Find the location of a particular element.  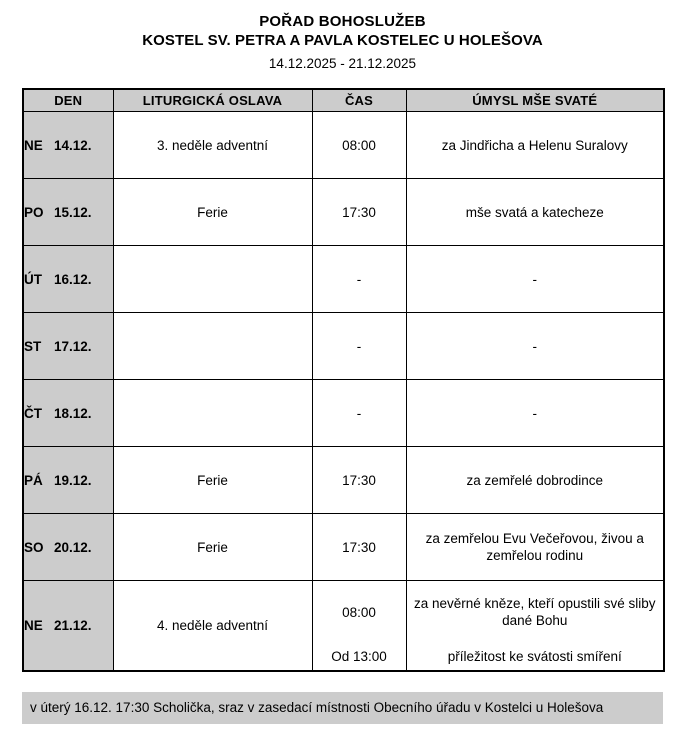

cell-day: NE 14.12. is located at coordinates (68, 145).